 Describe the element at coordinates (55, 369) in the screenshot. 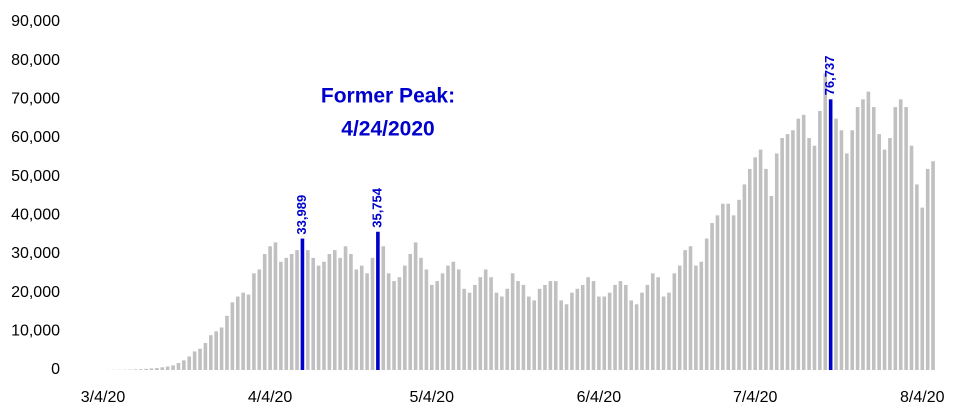

I see `y-tick-label: 0` at that location.